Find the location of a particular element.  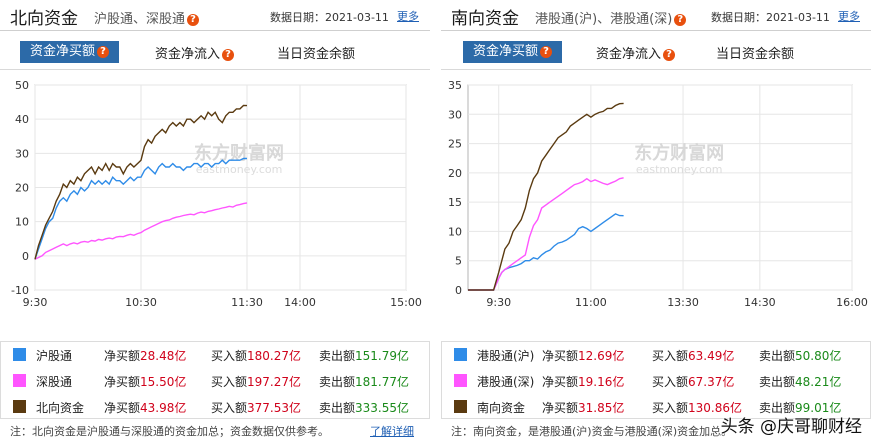

legend-buy: 买入额67.37亿 is located at coordinates (693, 381).